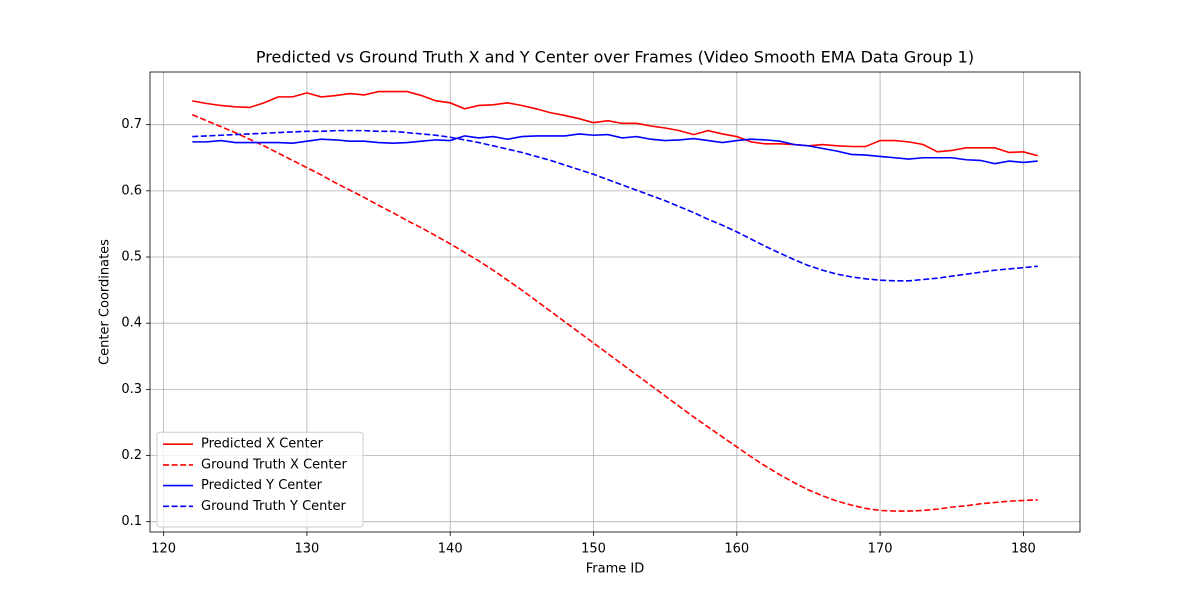 The width and height of the screenshot is (1200, 600). Describe the element at coordinates (262, 485) in the screenshot. I see `legend-label: Predicted Y Center` at that location.